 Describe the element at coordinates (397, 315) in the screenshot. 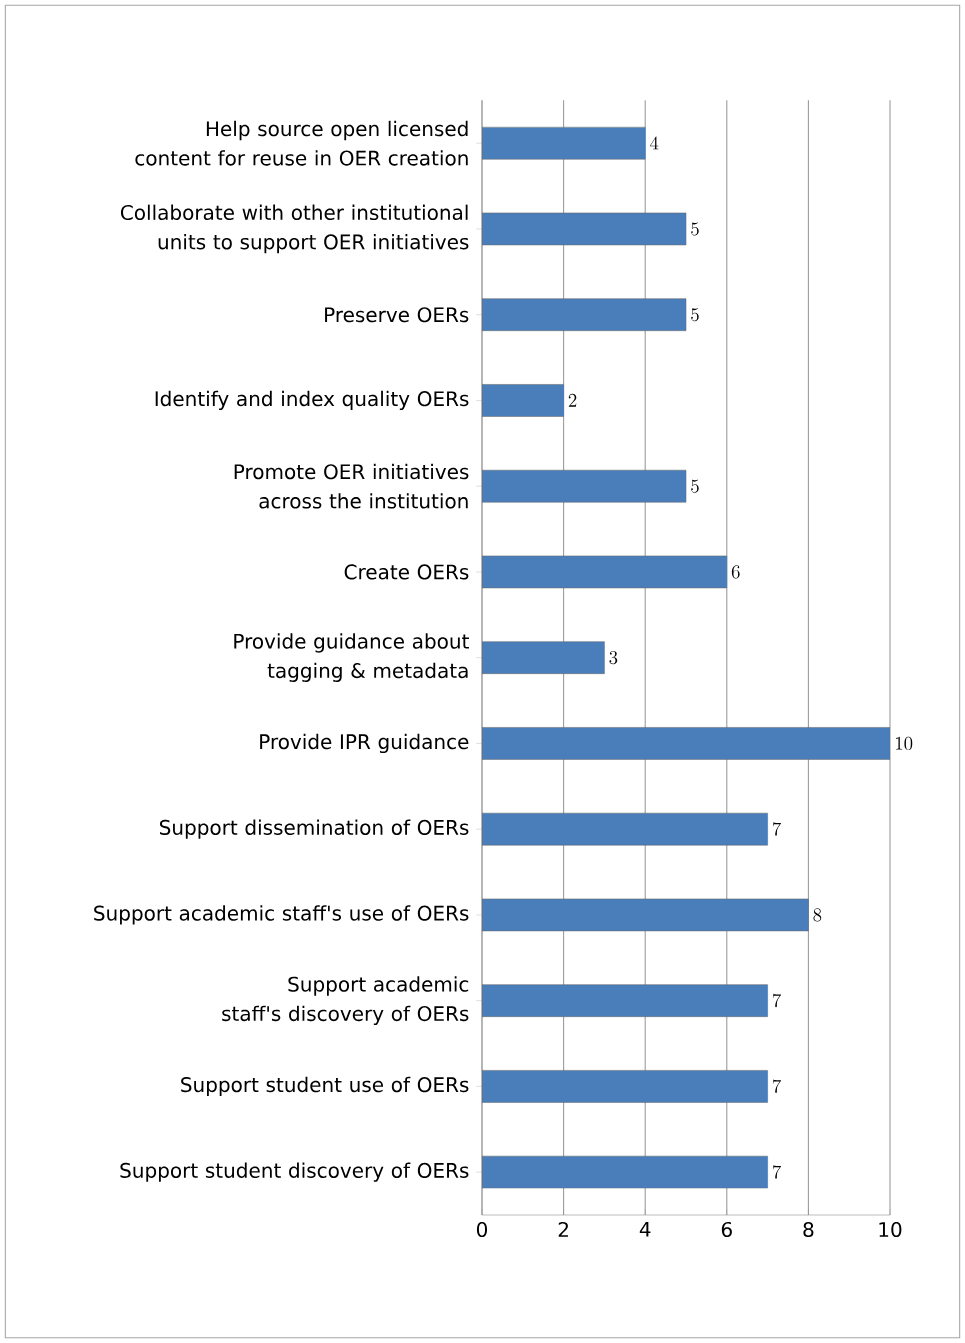

I see `y-tick-label: Preserve OERs` at that location.